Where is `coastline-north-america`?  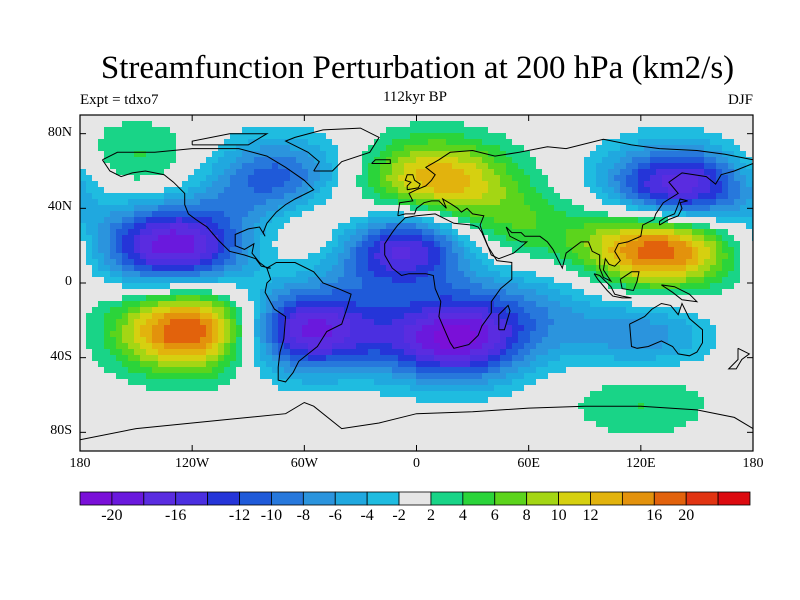
coastline-north-america is located at coordinates (208, 208).